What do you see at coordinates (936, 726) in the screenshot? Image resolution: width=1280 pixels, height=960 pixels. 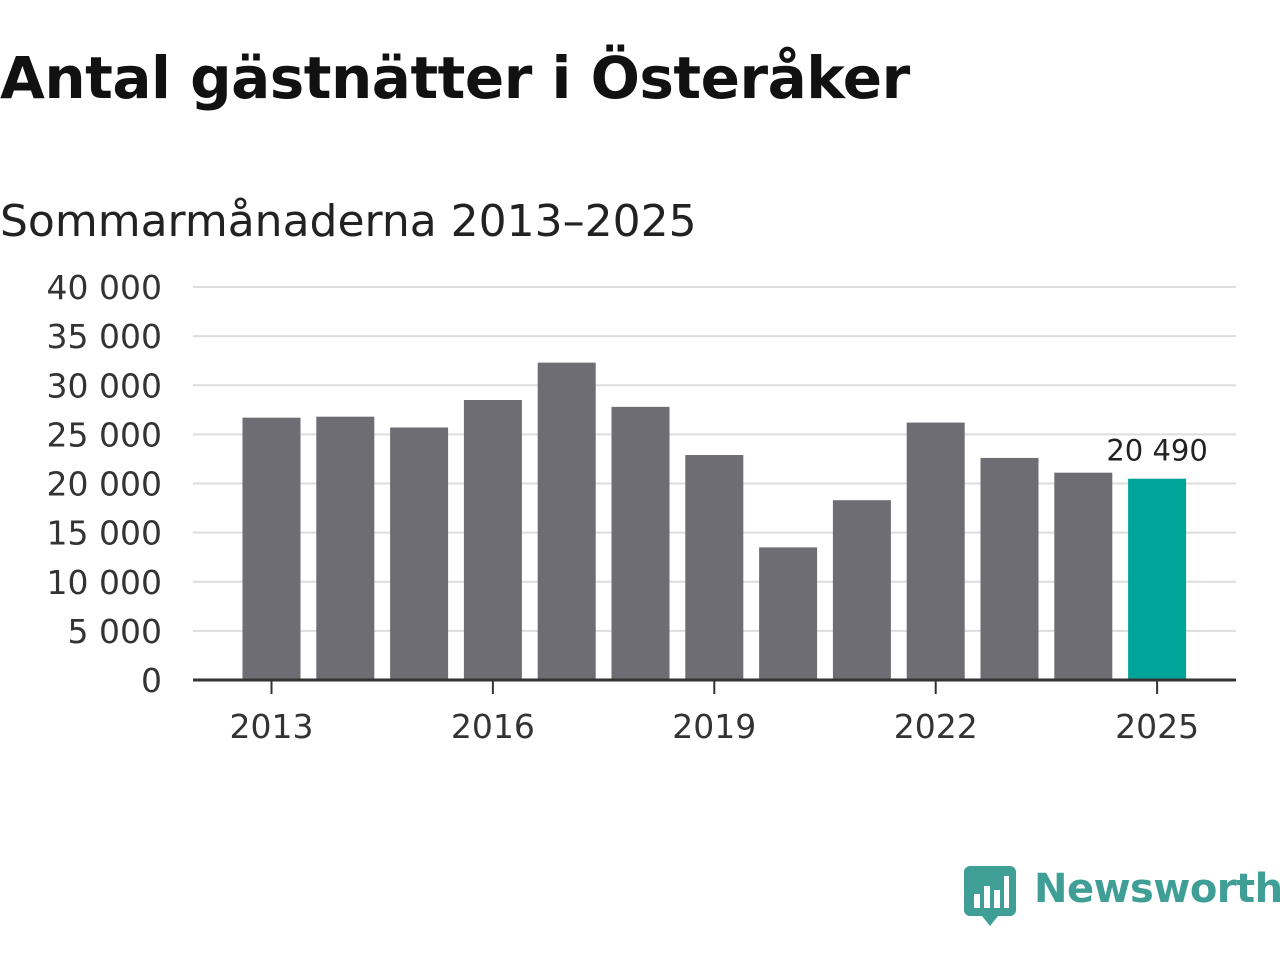 I see `x-tick-label: 2022` at bounding box center [936, 726].